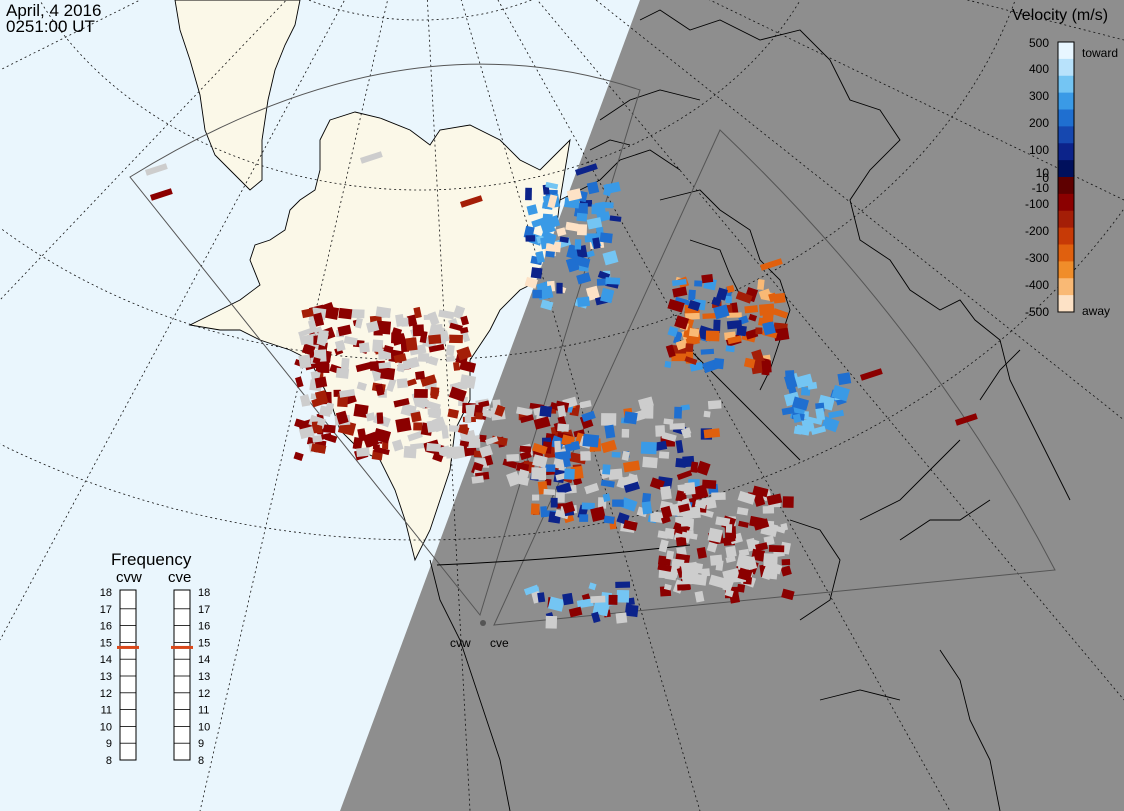 The width and height of the screenshot is (1124, 811). I want to click on velocity-tick-label: 400, so click(1039, 69).